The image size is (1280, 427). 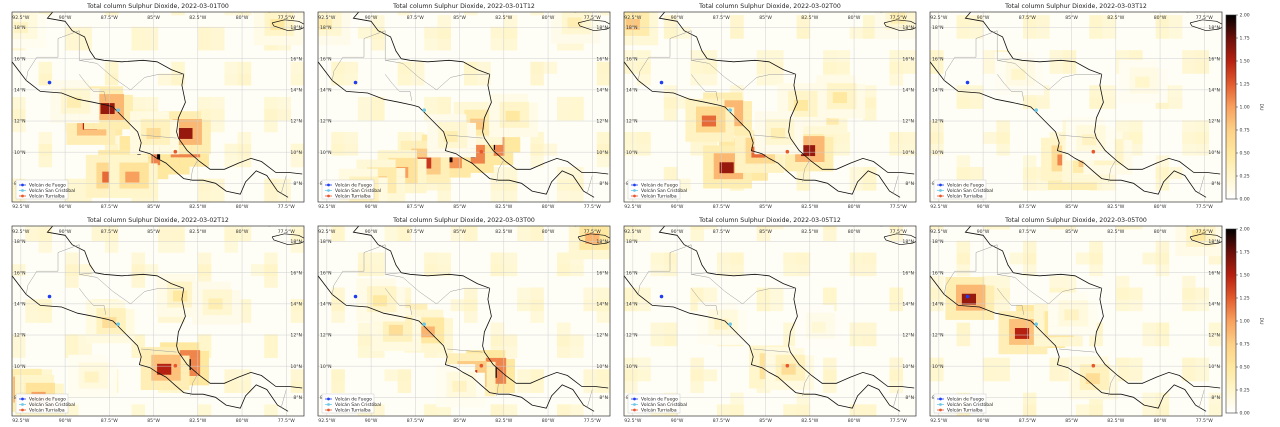 What do you see at coordinates (1245, 299) in the screenshot?
I see `colorbar-tick-label: 1.25` at bounding box center [1245, 299].